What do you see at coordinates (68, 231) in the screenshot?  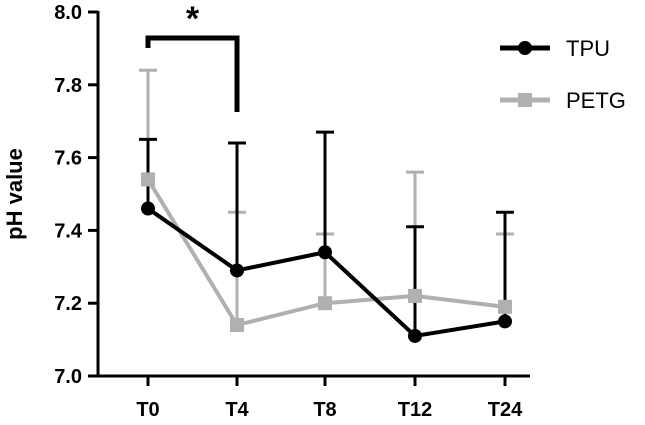 I see `y-tick-label: 7.4` at bounding box center [68, 231].